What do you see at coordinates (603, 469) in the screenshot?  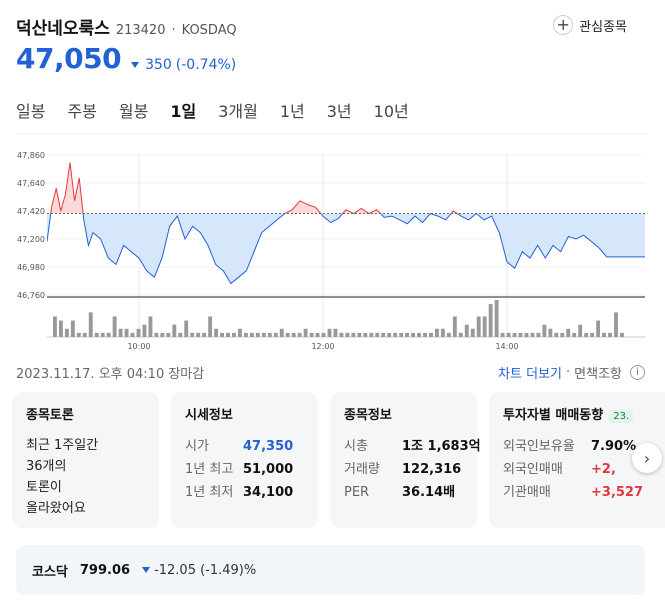 I see `investor-value: +2,` at bounding box center [603, 469].